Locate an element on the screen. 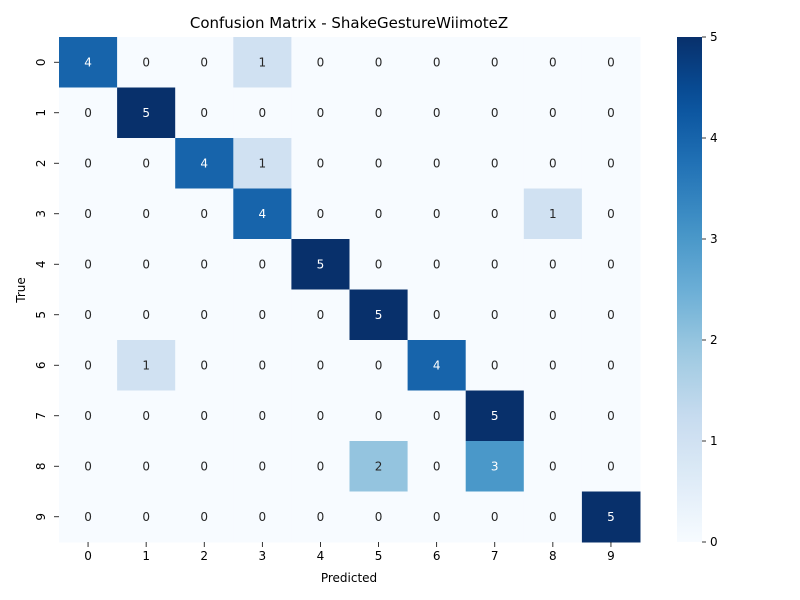 The width and height of the screenshot is (800, 600). x-tick-label: 2 is located at coordinates (204, 556).